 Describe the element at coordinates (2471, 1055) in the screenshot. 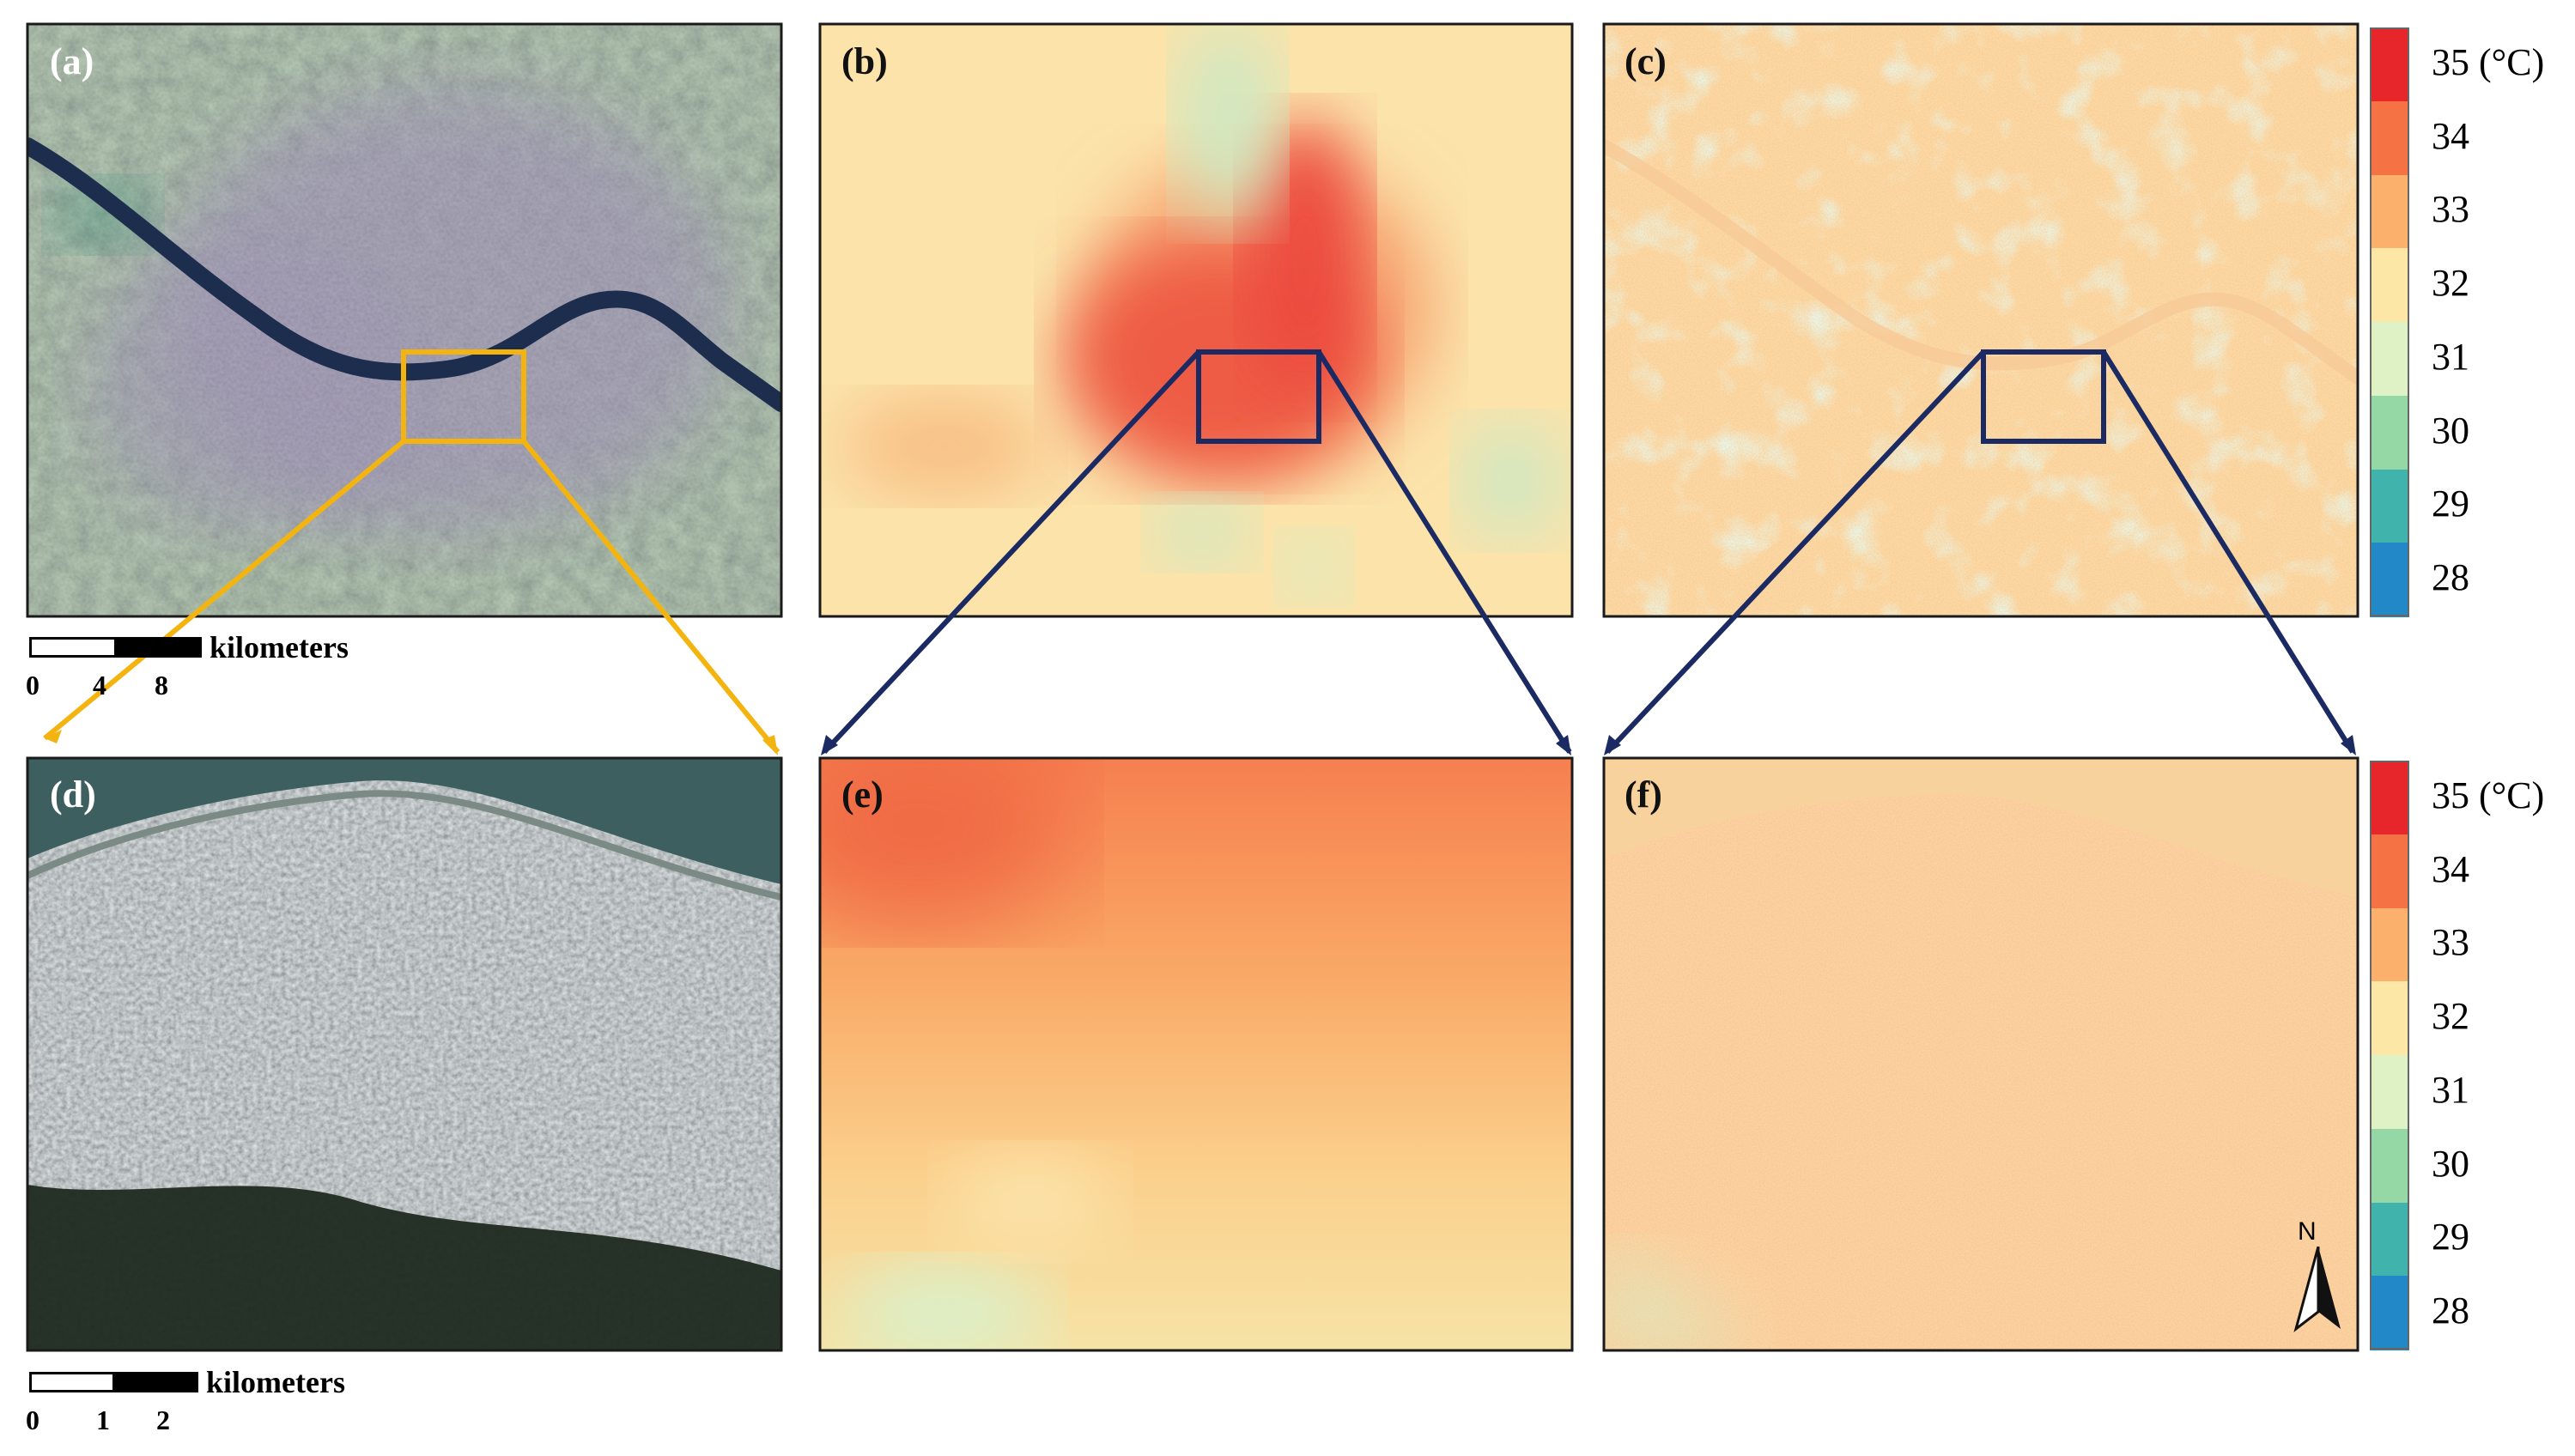

I see `legend-bottom: 35 (°C) 34 33 32 31 30 29 28` at that location.